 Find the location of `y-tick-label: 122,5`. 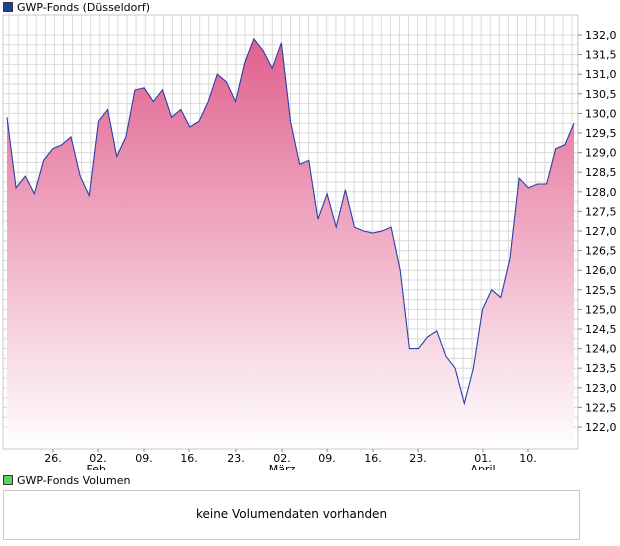

y-tick-label: 122,5 is located at coordinates (601, 407).